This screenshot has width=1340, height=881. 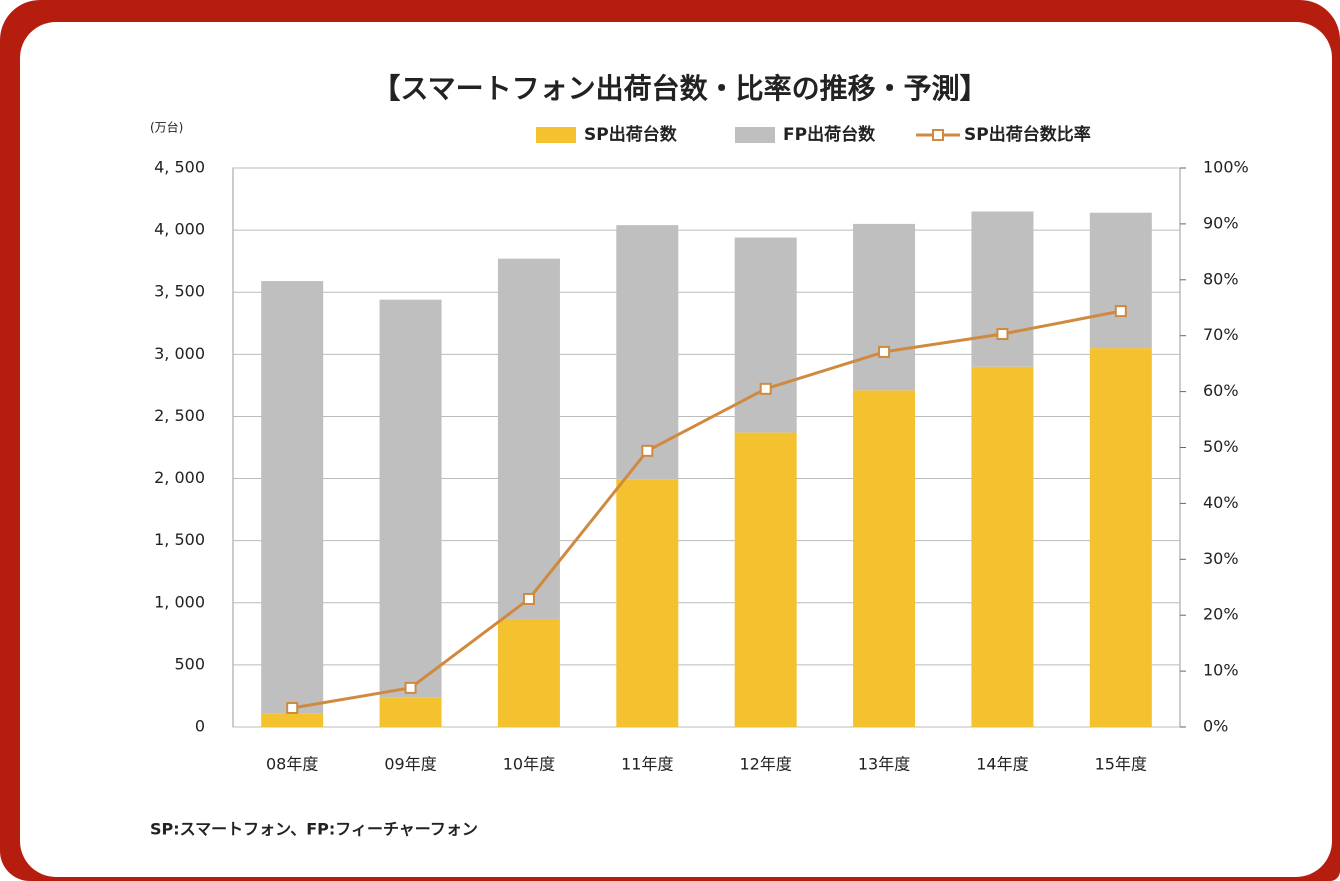 What do you see at coordinates (679, 88) in the screenshot?
I see `chart-title: 【スマートフォン出荷台数・比率の推移・予測】` at bounding box center [679, 88].